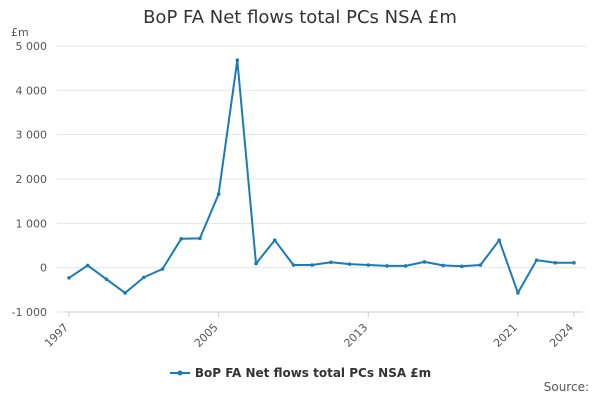  What do you see at coordinates (29, 312) in the screenshot?
I see `y-tick-label: -1 000` at bounding box center [29, 312].